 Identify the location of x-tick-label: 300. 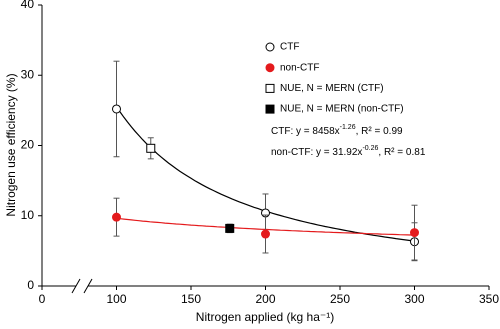
(414, 299).